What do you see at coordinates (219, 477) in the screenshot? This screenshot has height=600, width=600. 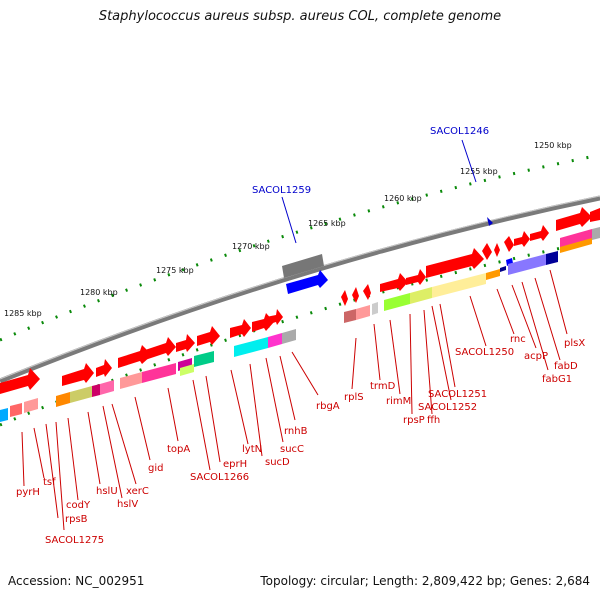 I see `gene-label: SACOL1266` at bounding box center [219, 477].